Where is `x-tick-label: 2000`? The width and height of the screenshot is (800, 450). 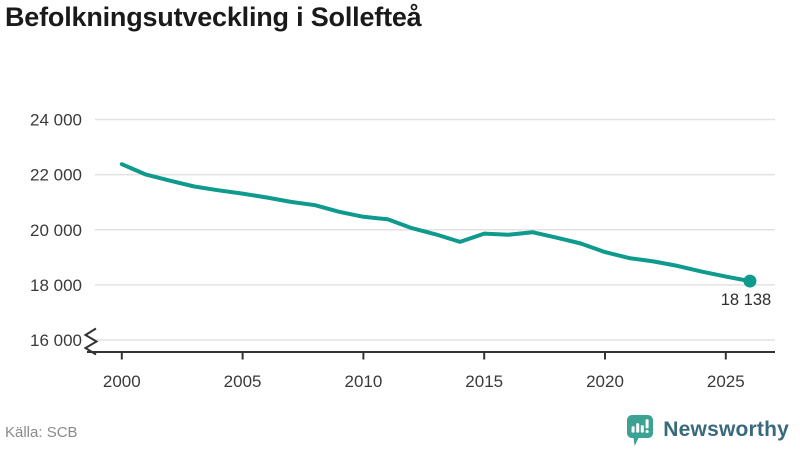 x-tick-label: 2000 is located at coordinates (122, 381).